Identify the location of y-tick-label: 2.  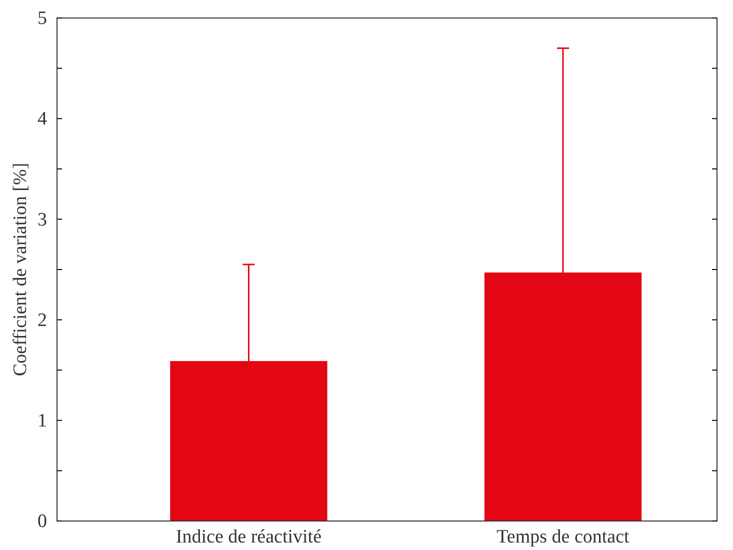
(42, 320).